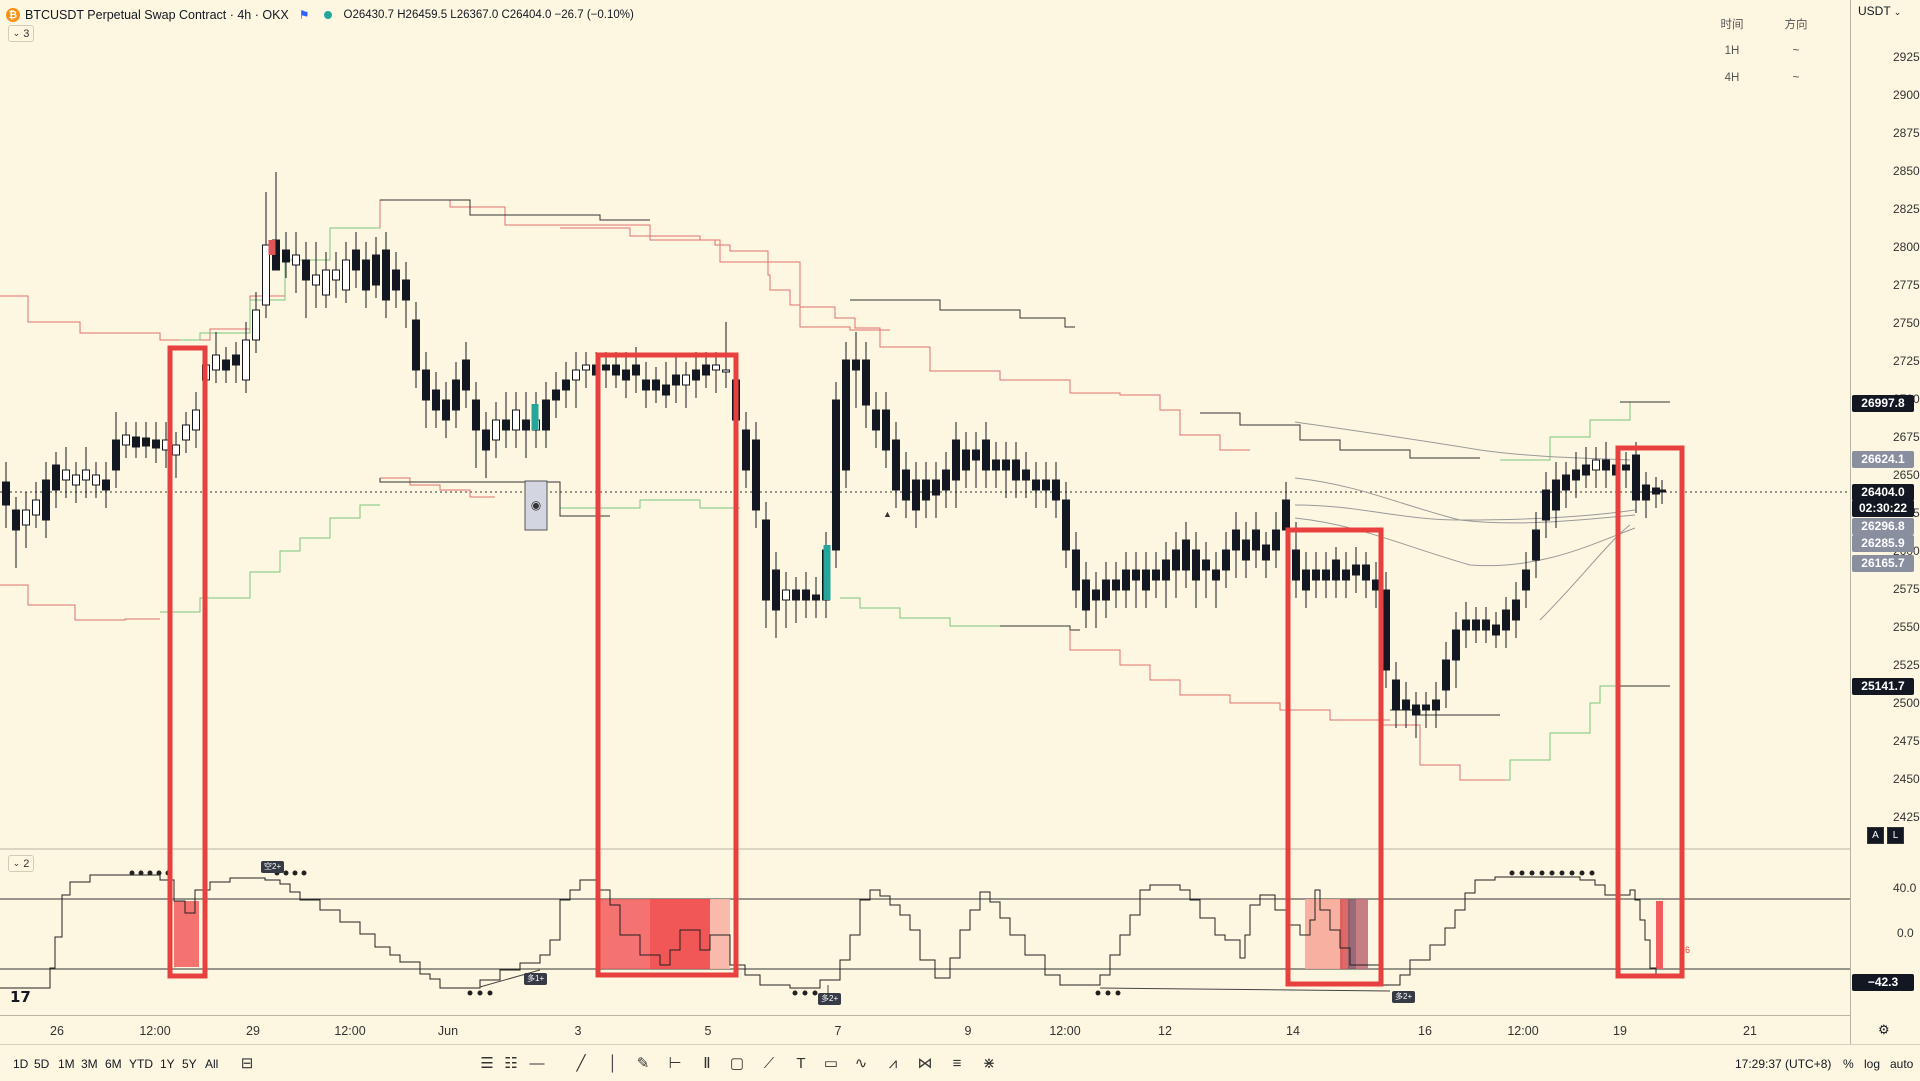  I want to click on range-button: 5Y, so click(189, 1064).